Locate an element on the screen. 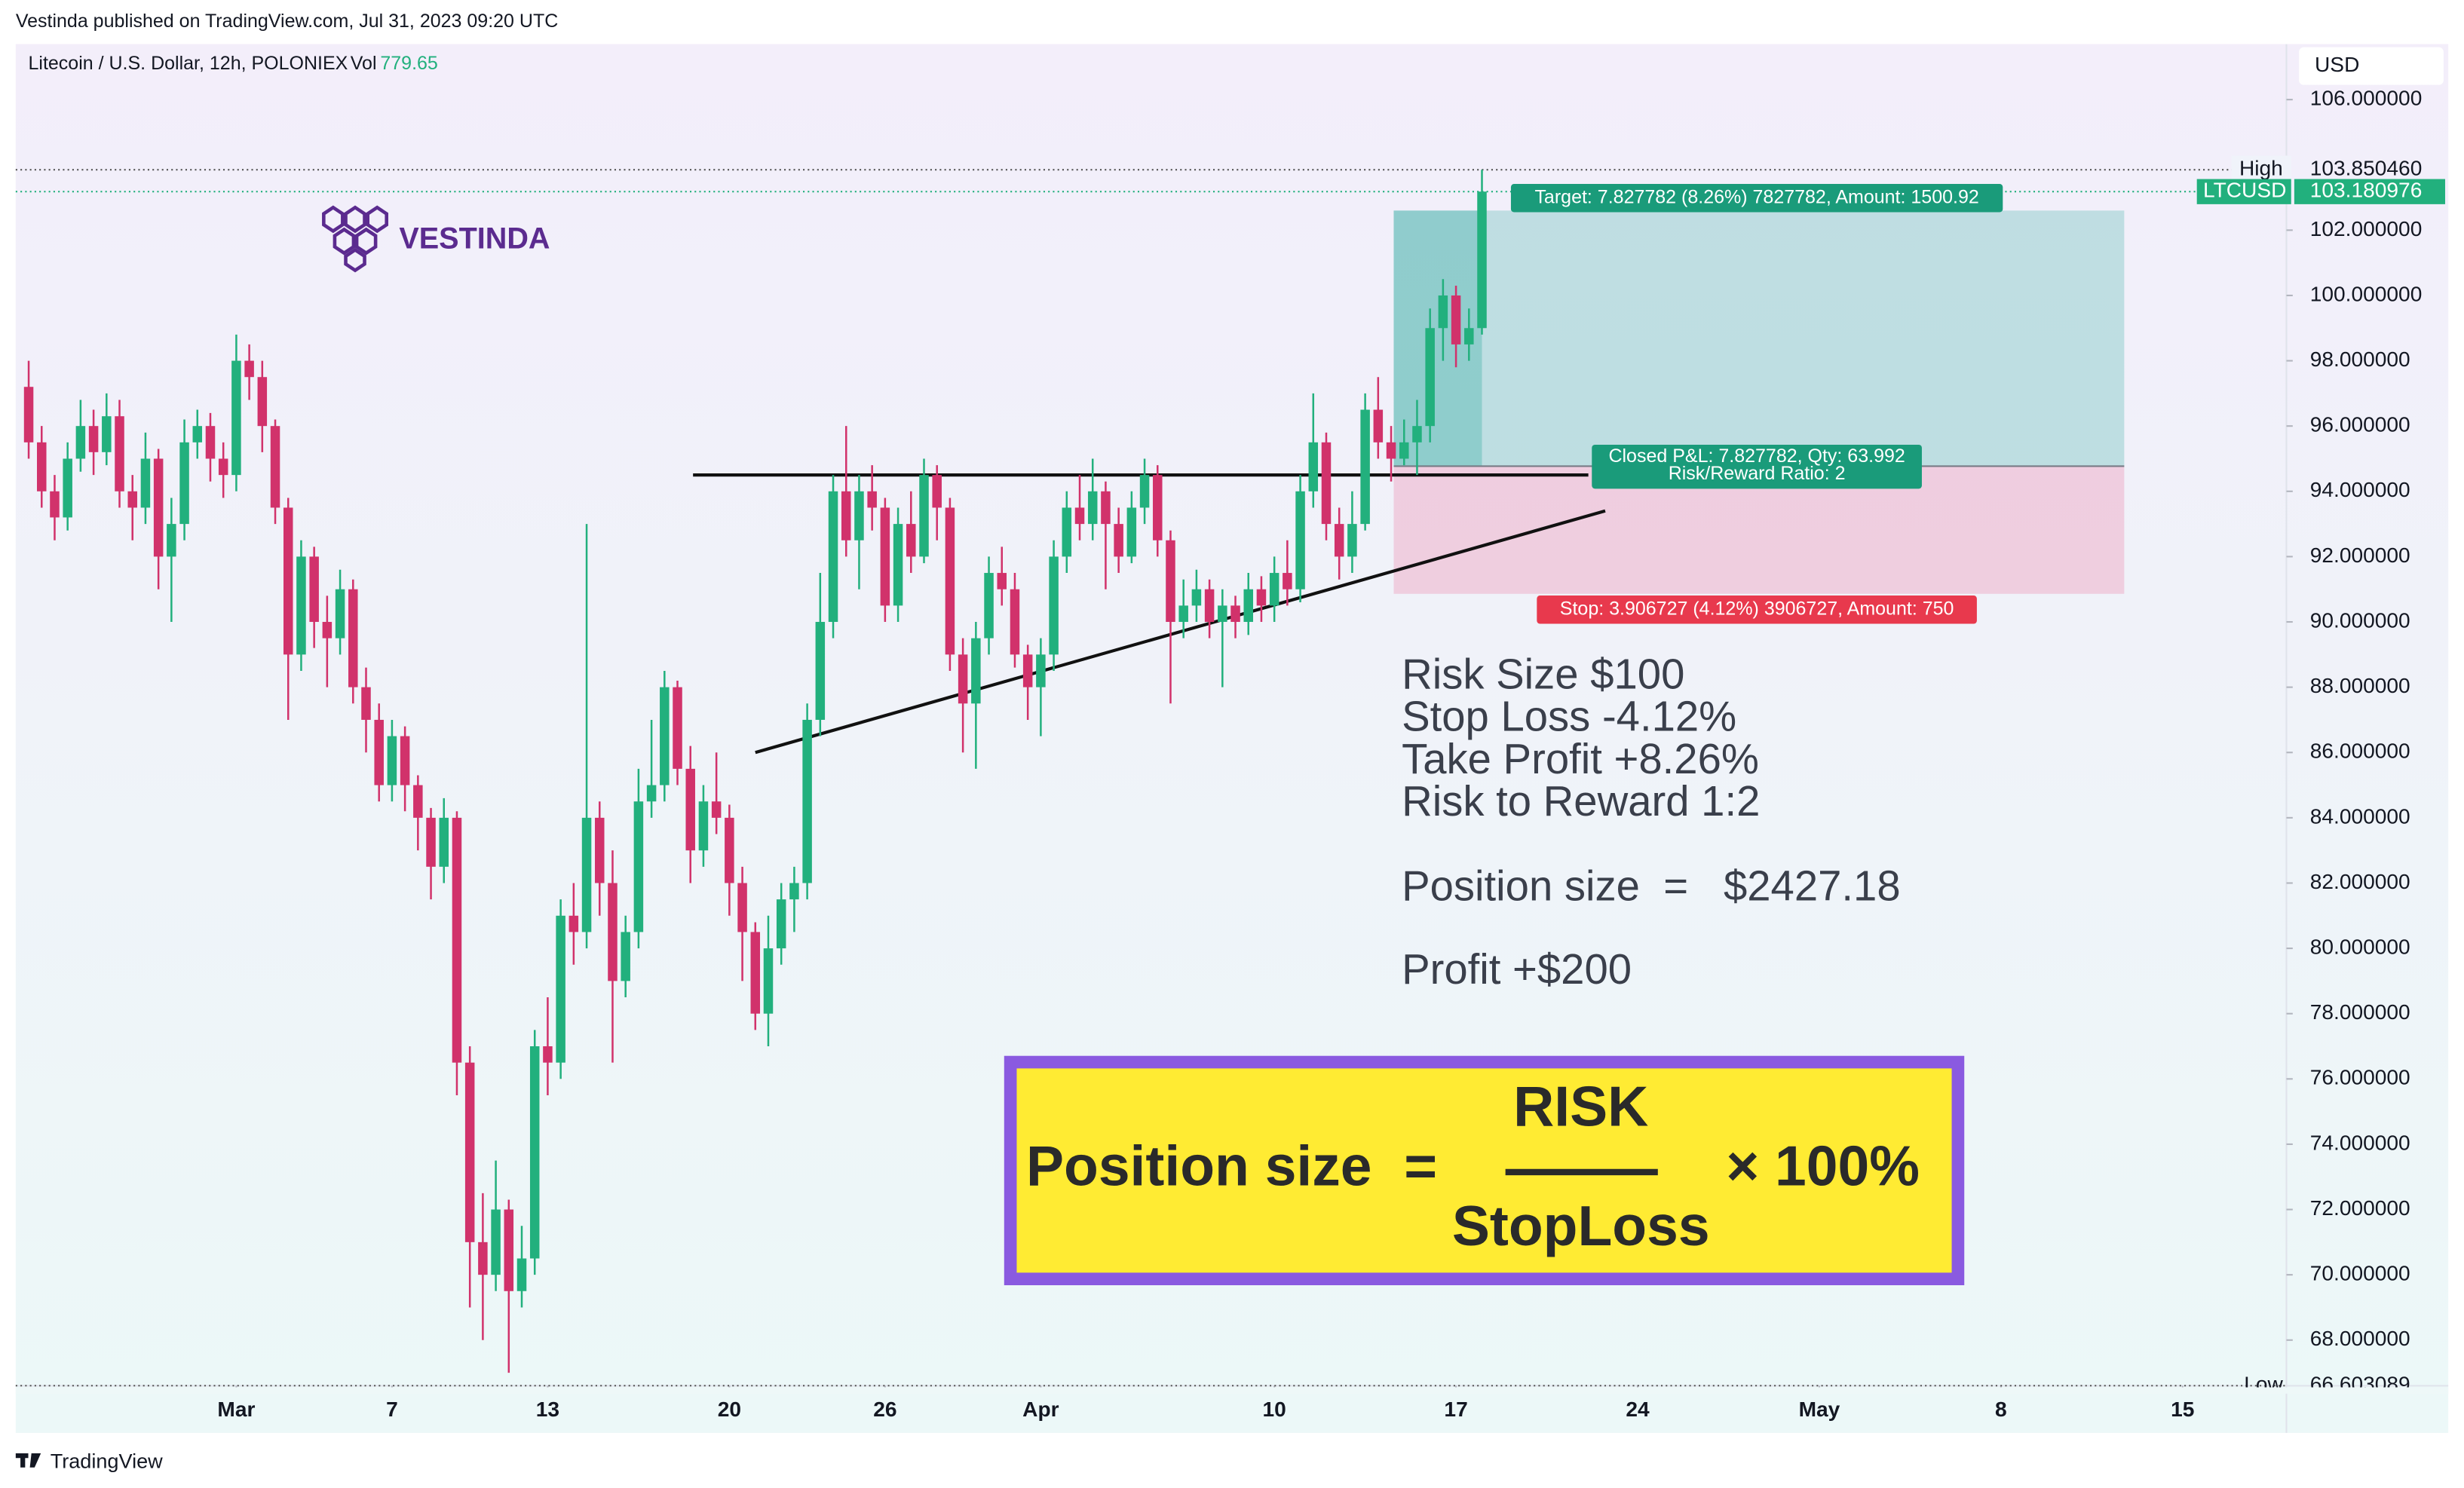  x-tick-label: 13 is located at coordinates (547, 1409).